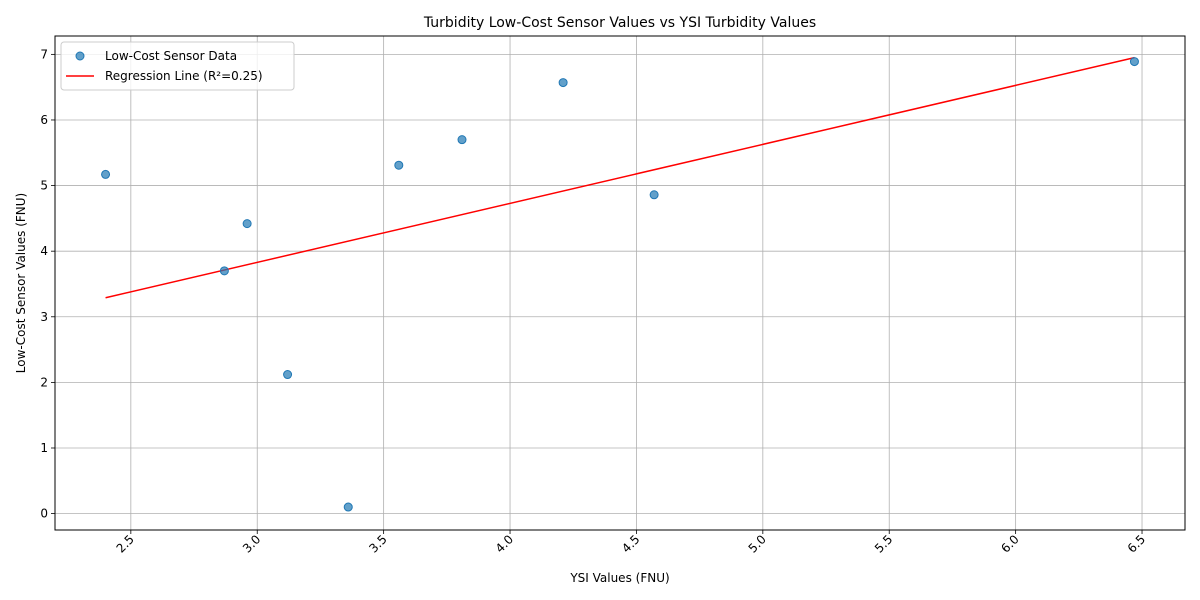  Describe the element at coordinates (44, 120) in the screenshot. I see `y-tick-label: 6` at that location.